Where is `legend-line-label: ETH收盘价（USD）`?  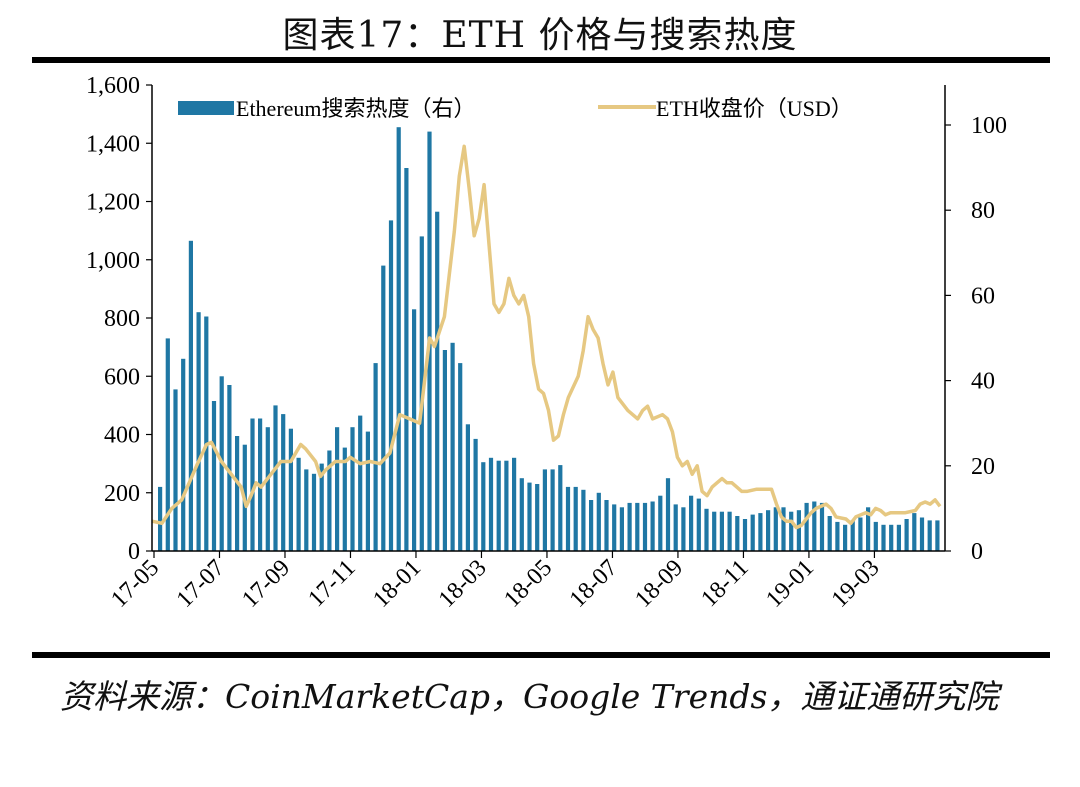 legend-line-label: ETH收盘价（USD） is located at coordinates (754, 108).